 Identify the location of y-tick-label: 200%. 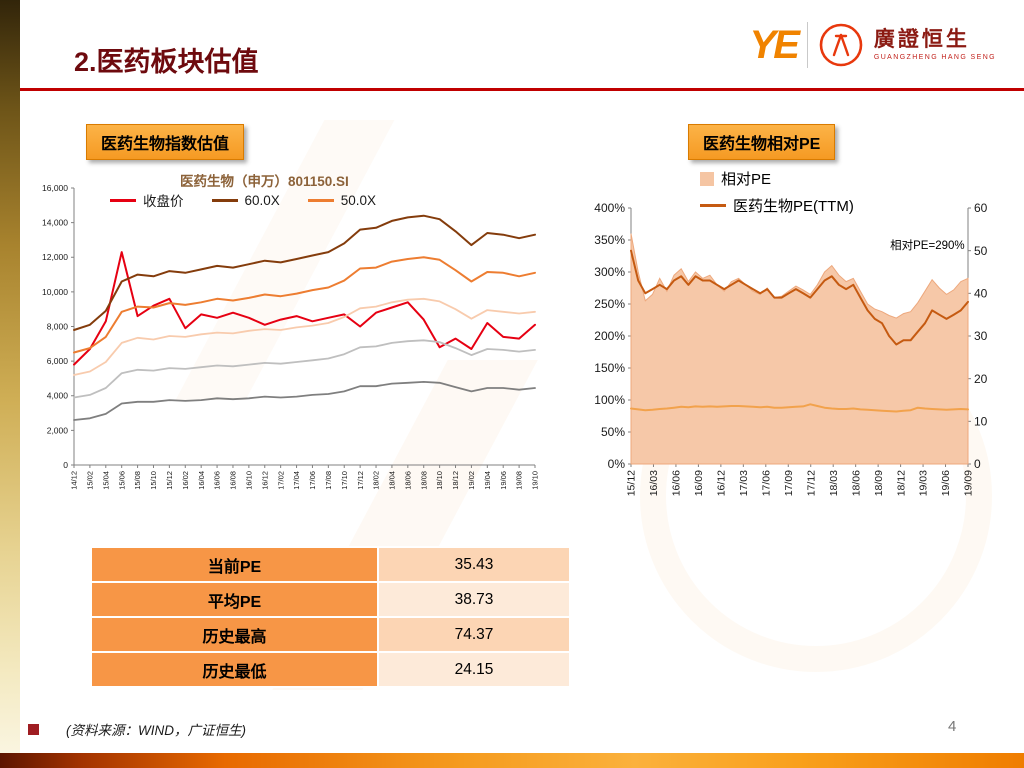
(609, 336).